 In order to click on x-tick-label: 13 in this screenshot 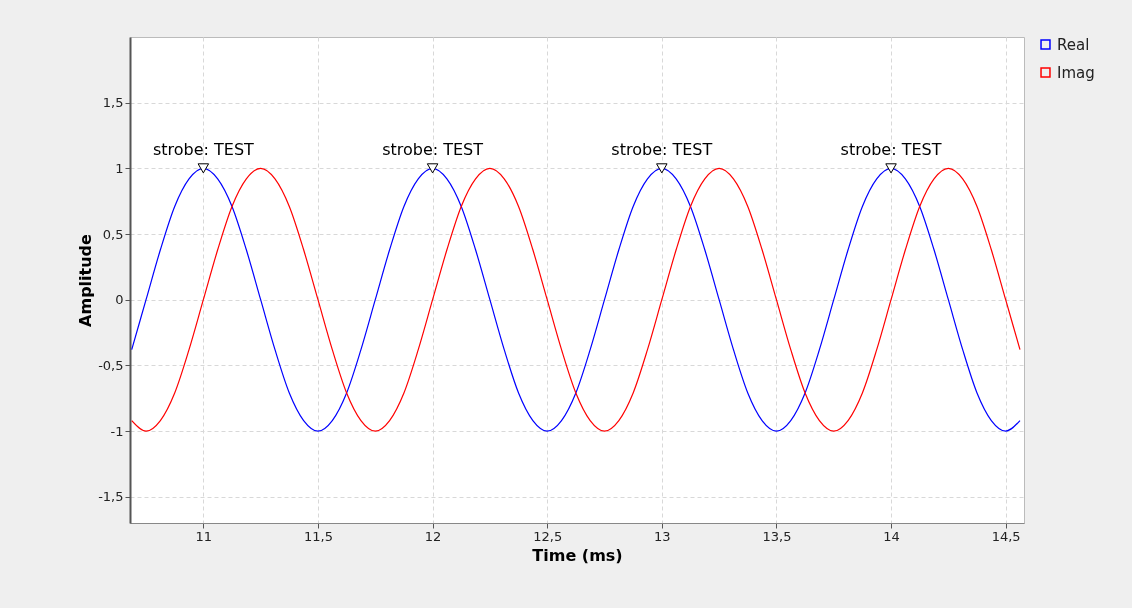, I will do `click(662, 536)`.